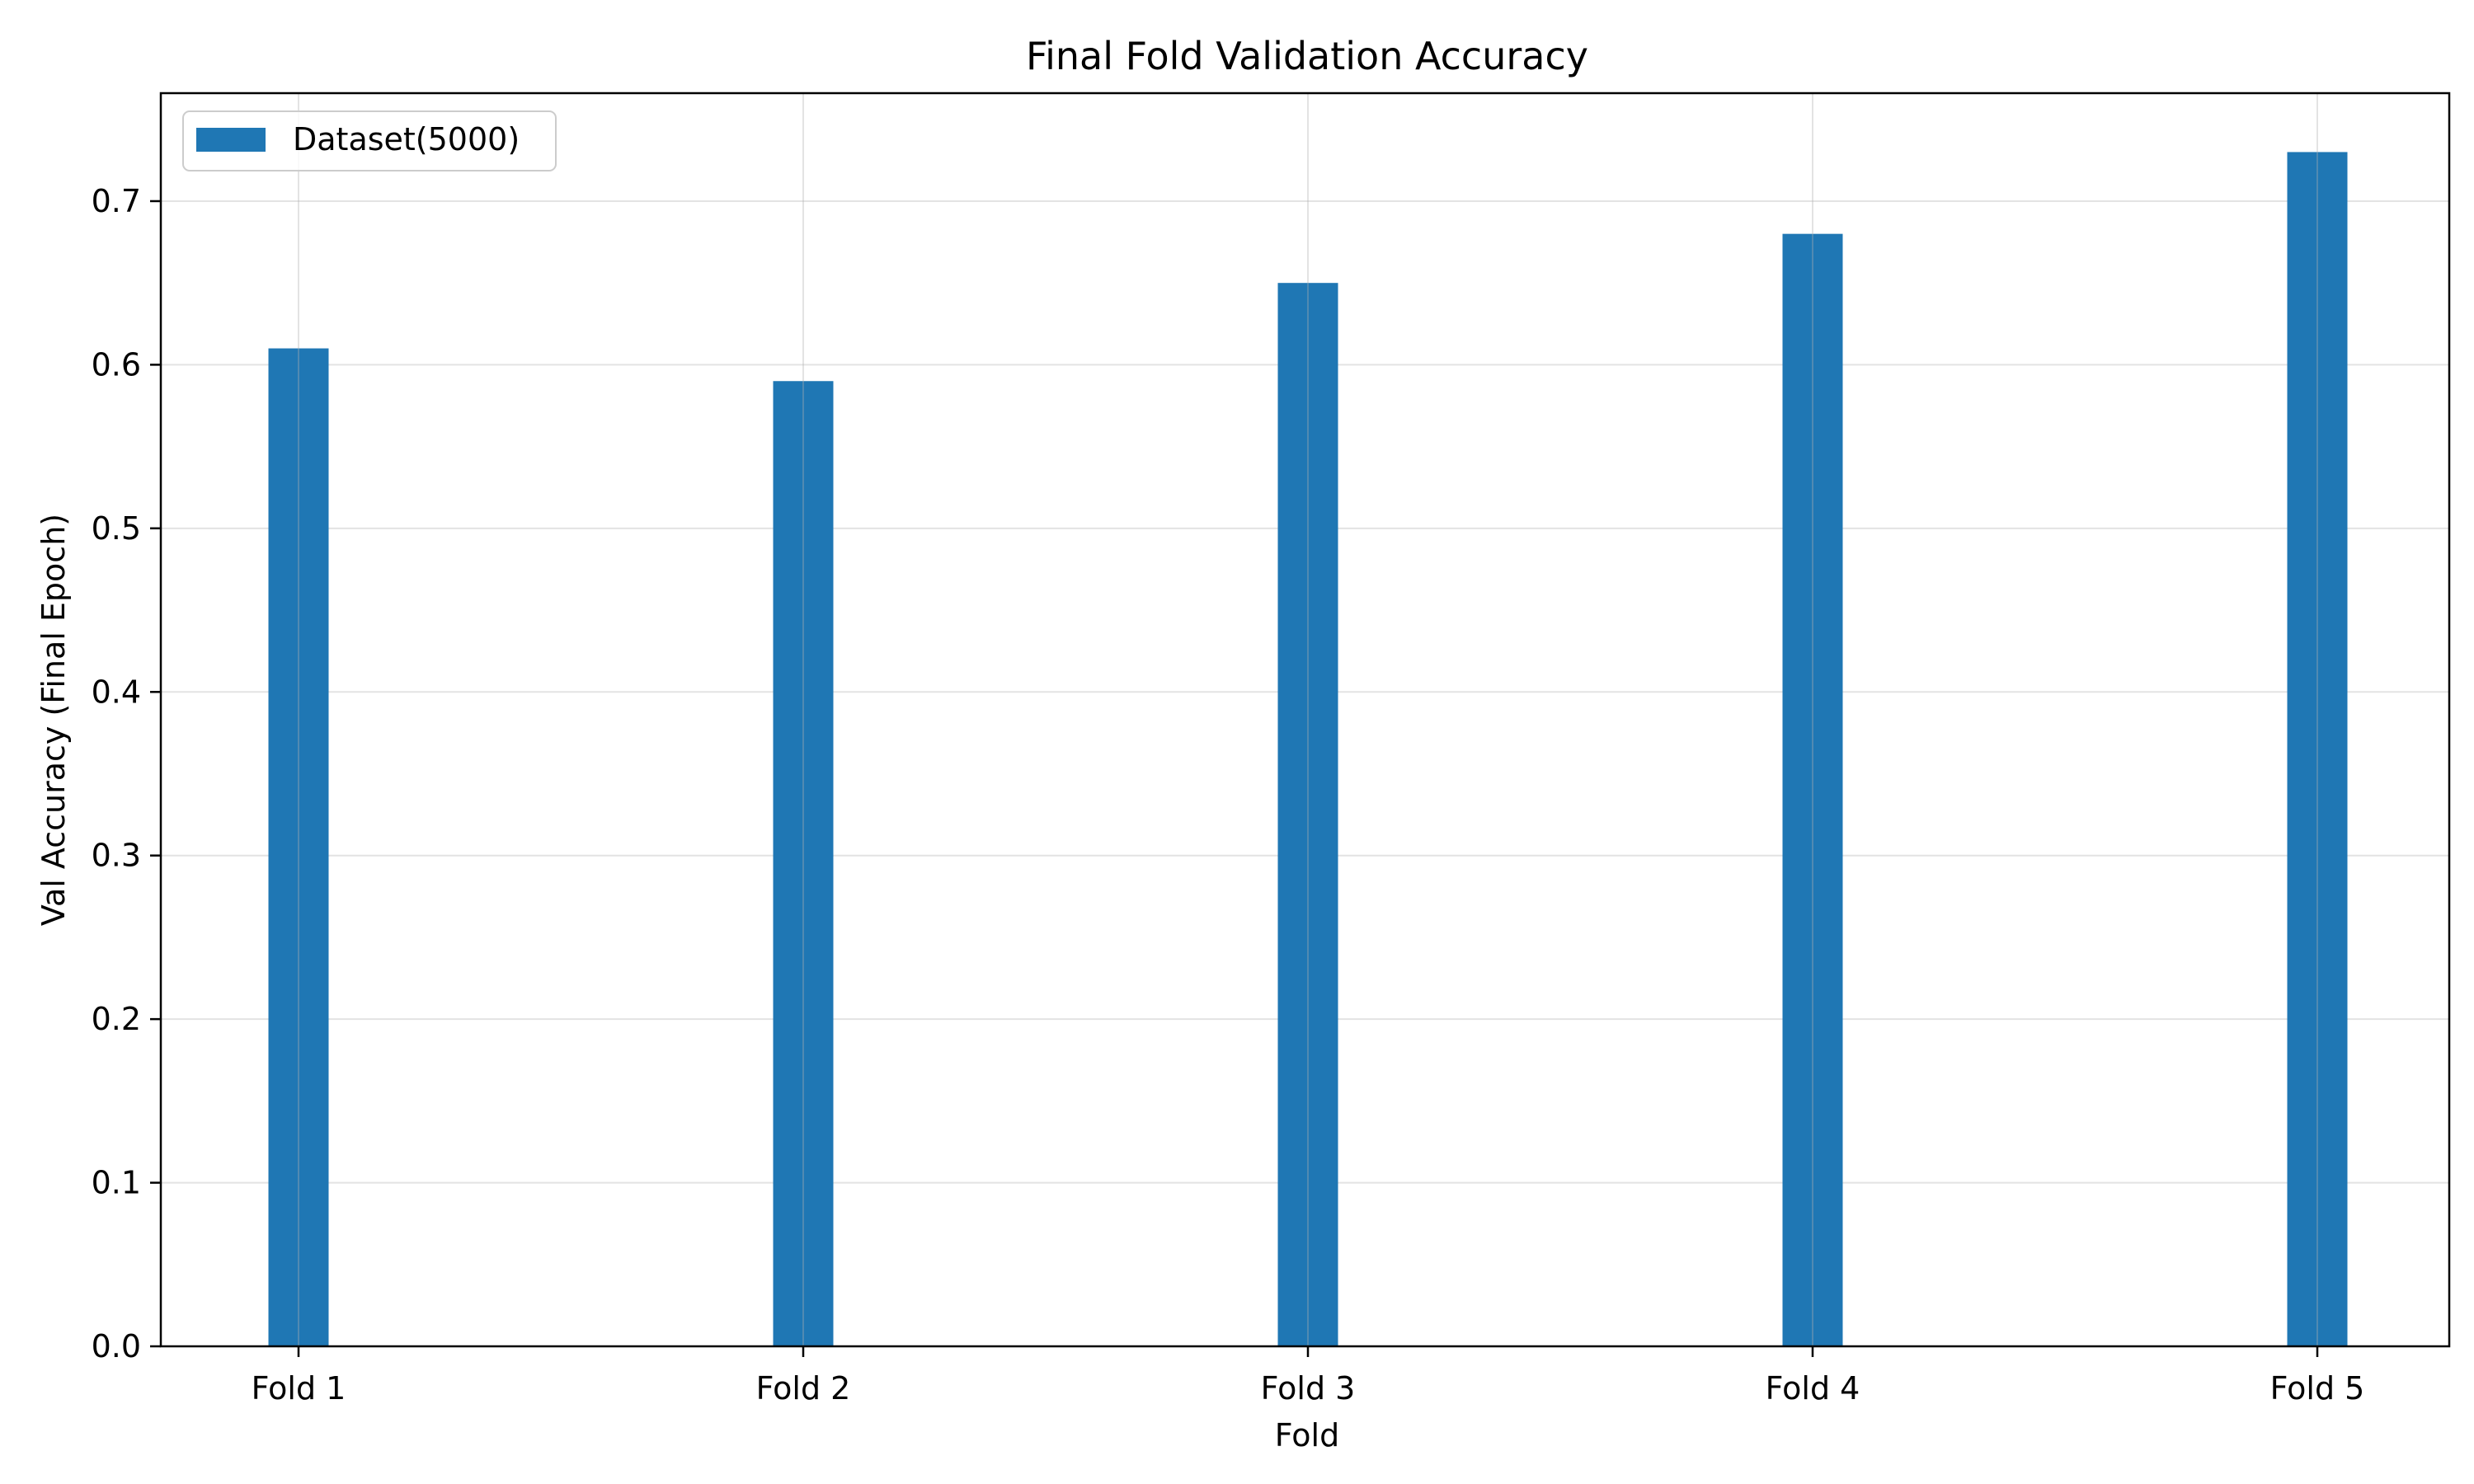  Describe the element at coordinates (803, 1388) in the screenshot. I see `x-tick-label: Fold 2` at that location.